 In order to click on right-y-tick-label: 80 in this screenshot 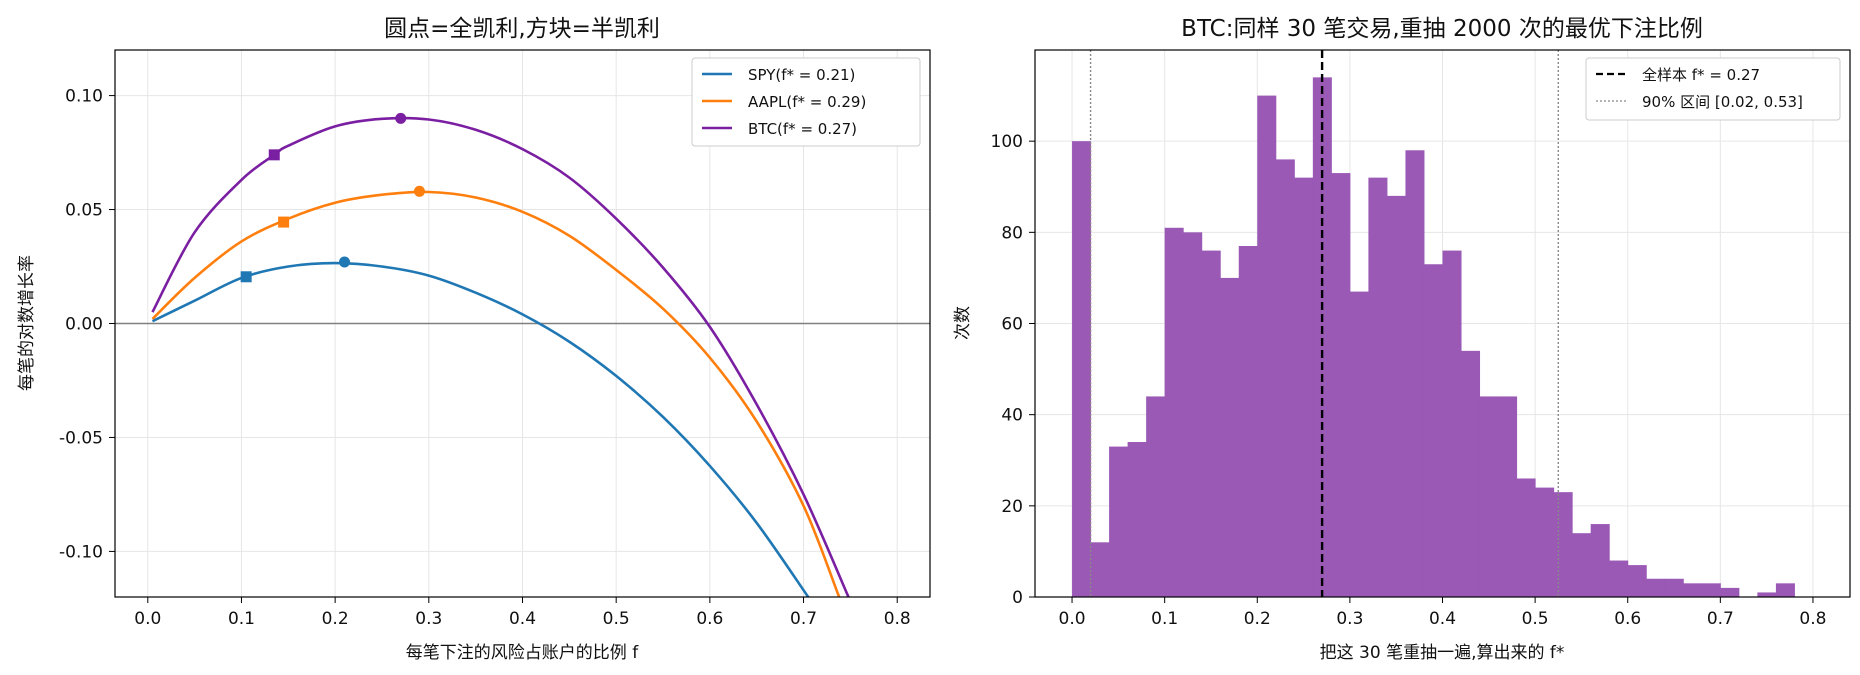, I will do `click(1012, 233)`.